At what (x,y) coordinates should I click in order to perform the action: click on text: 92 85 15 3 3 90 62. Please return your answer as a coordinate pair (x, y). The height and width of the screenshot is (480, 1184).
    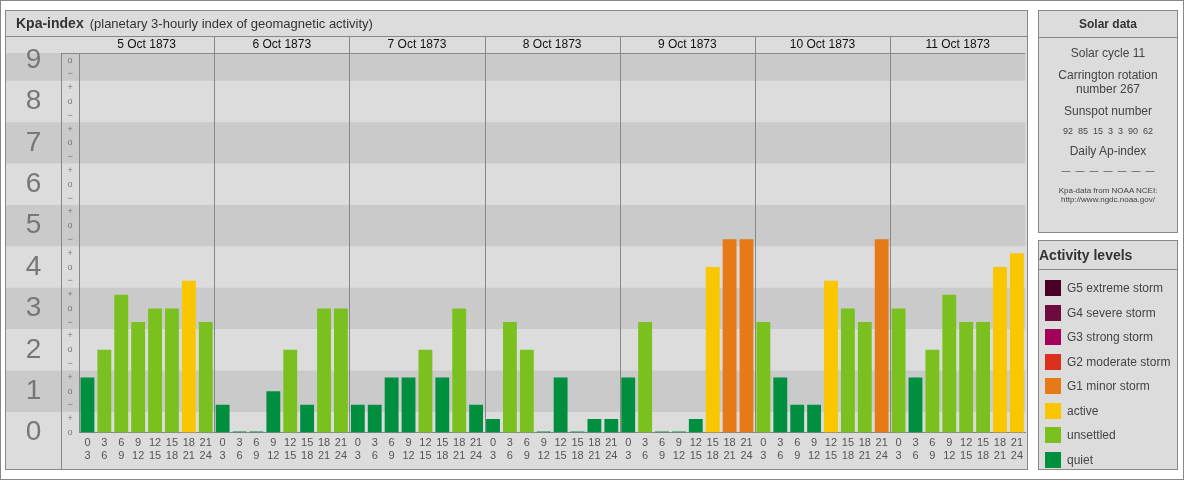
    Looking at the image, I should click on (1108, 131).